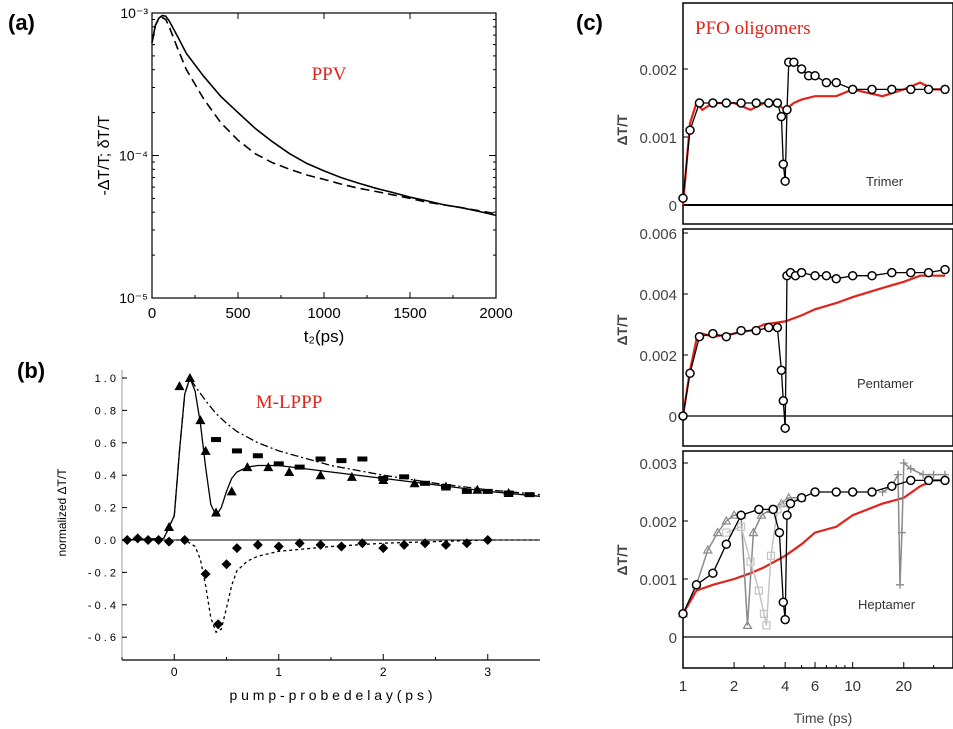 This screenshot has height=729, width=953. I want to click on panel-c-xtick-label: 6, so click(815, 686).